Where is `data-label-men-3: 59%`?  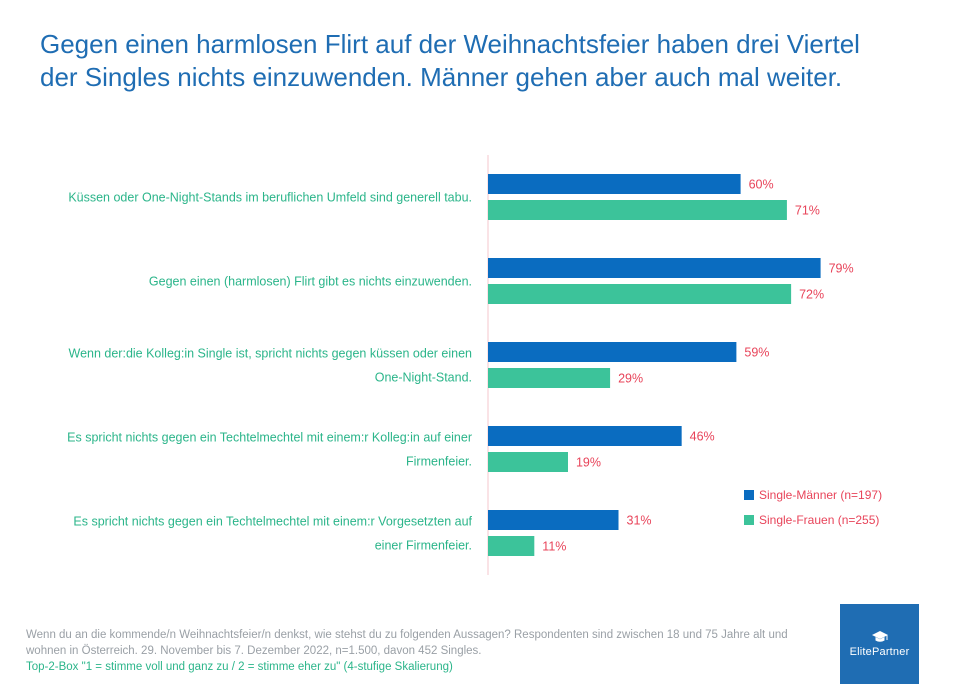
data-label-men-3: 59% is located at coordinates (756, 353).